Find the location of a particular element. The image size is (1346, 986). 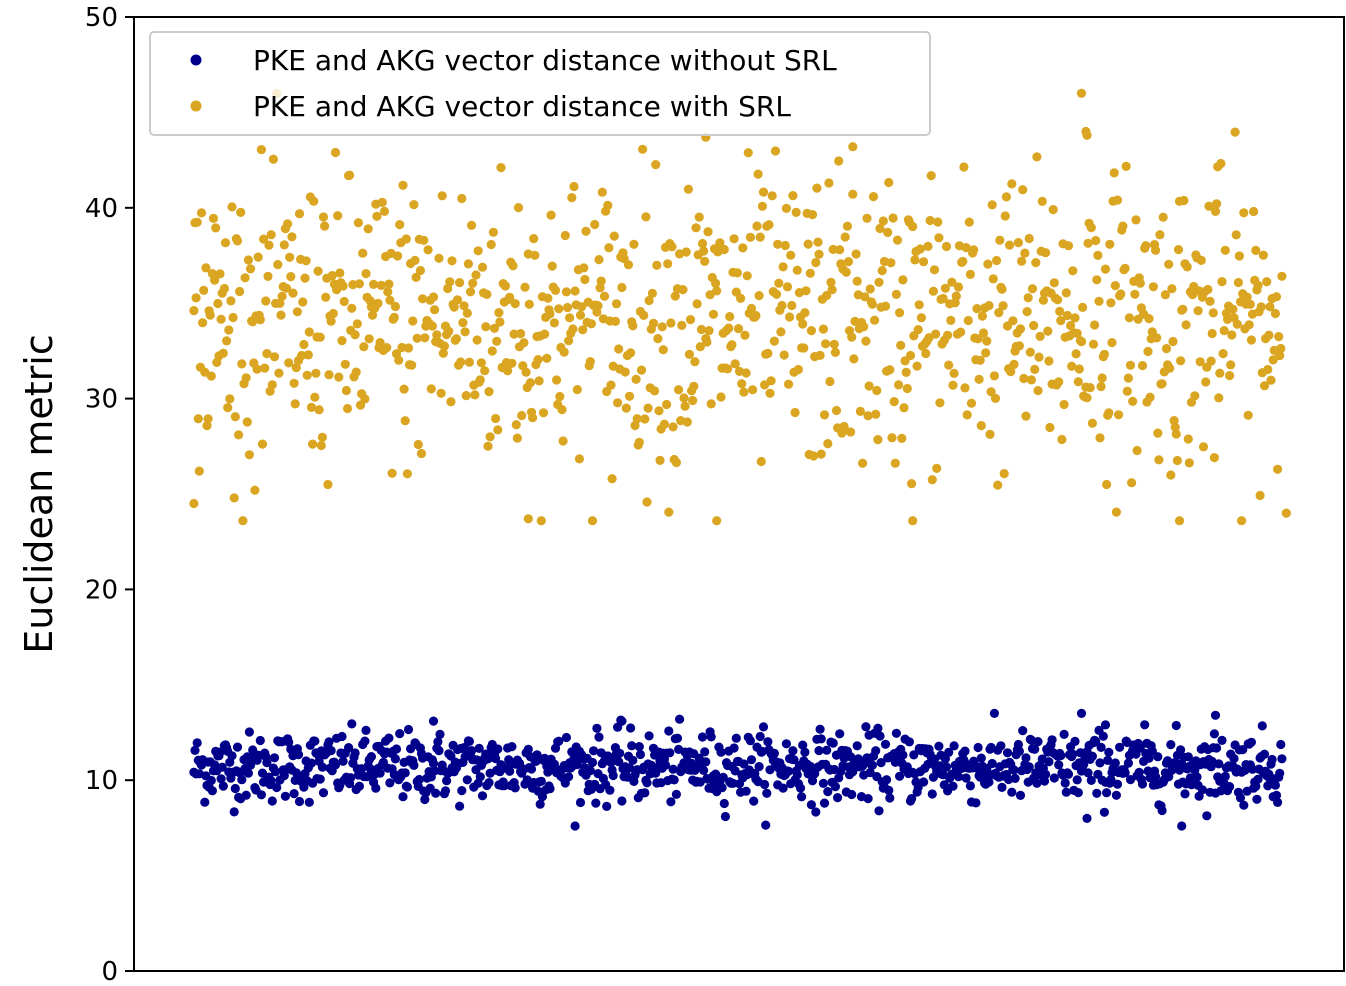

series-0-points is located at coordinates (738, 769).